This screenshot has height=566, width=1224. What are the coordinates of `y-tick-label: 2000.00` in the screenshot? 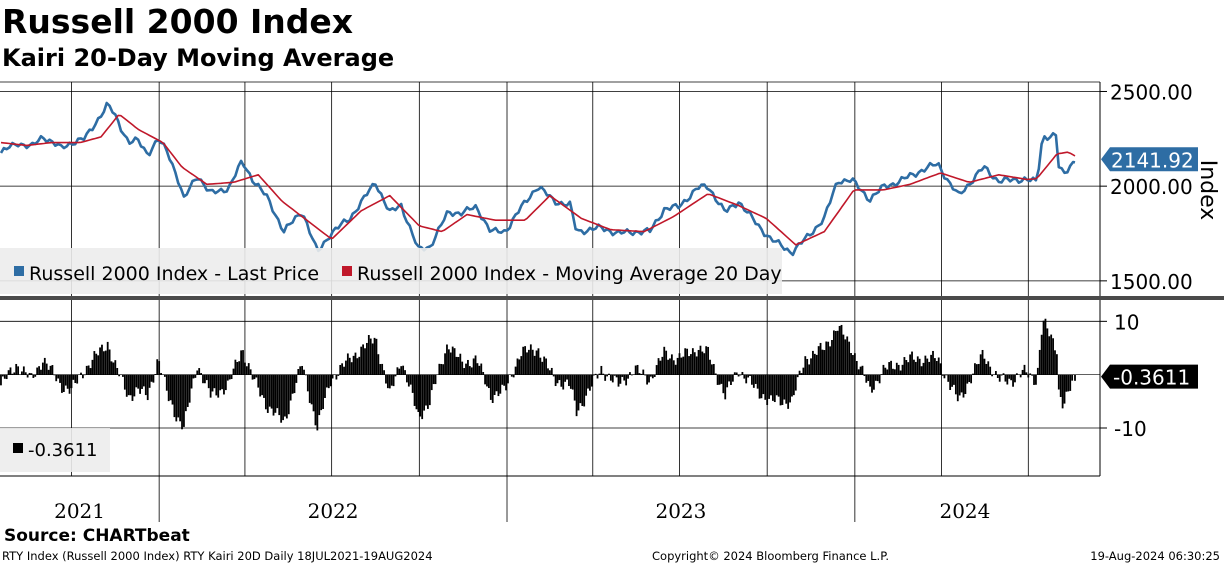 It's located at (1151, 187).